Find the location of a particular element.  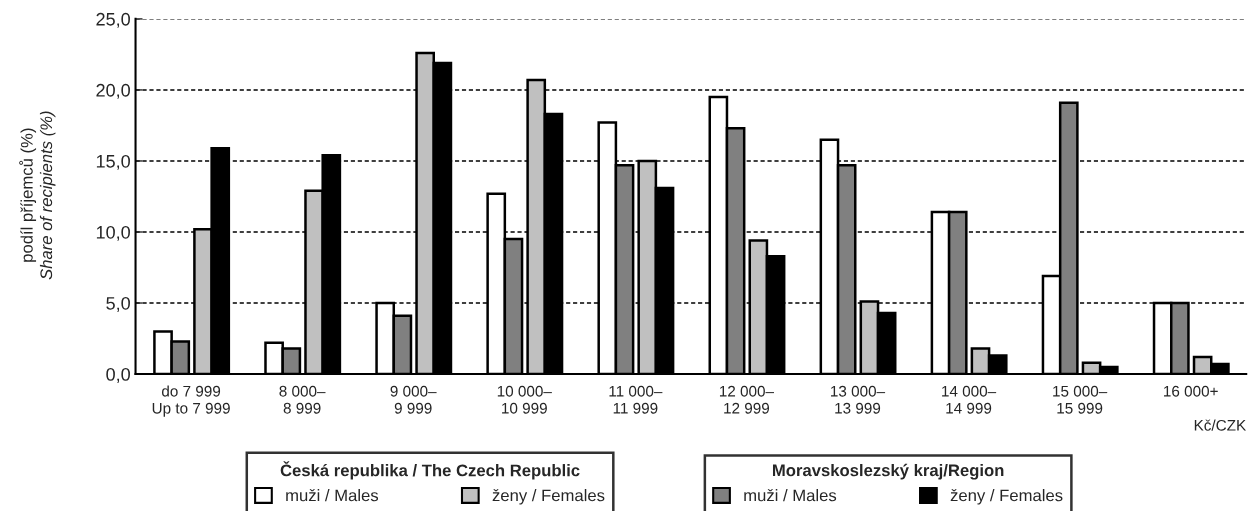

y-tick-label: 0,0 is located at coordinates (118, 375).